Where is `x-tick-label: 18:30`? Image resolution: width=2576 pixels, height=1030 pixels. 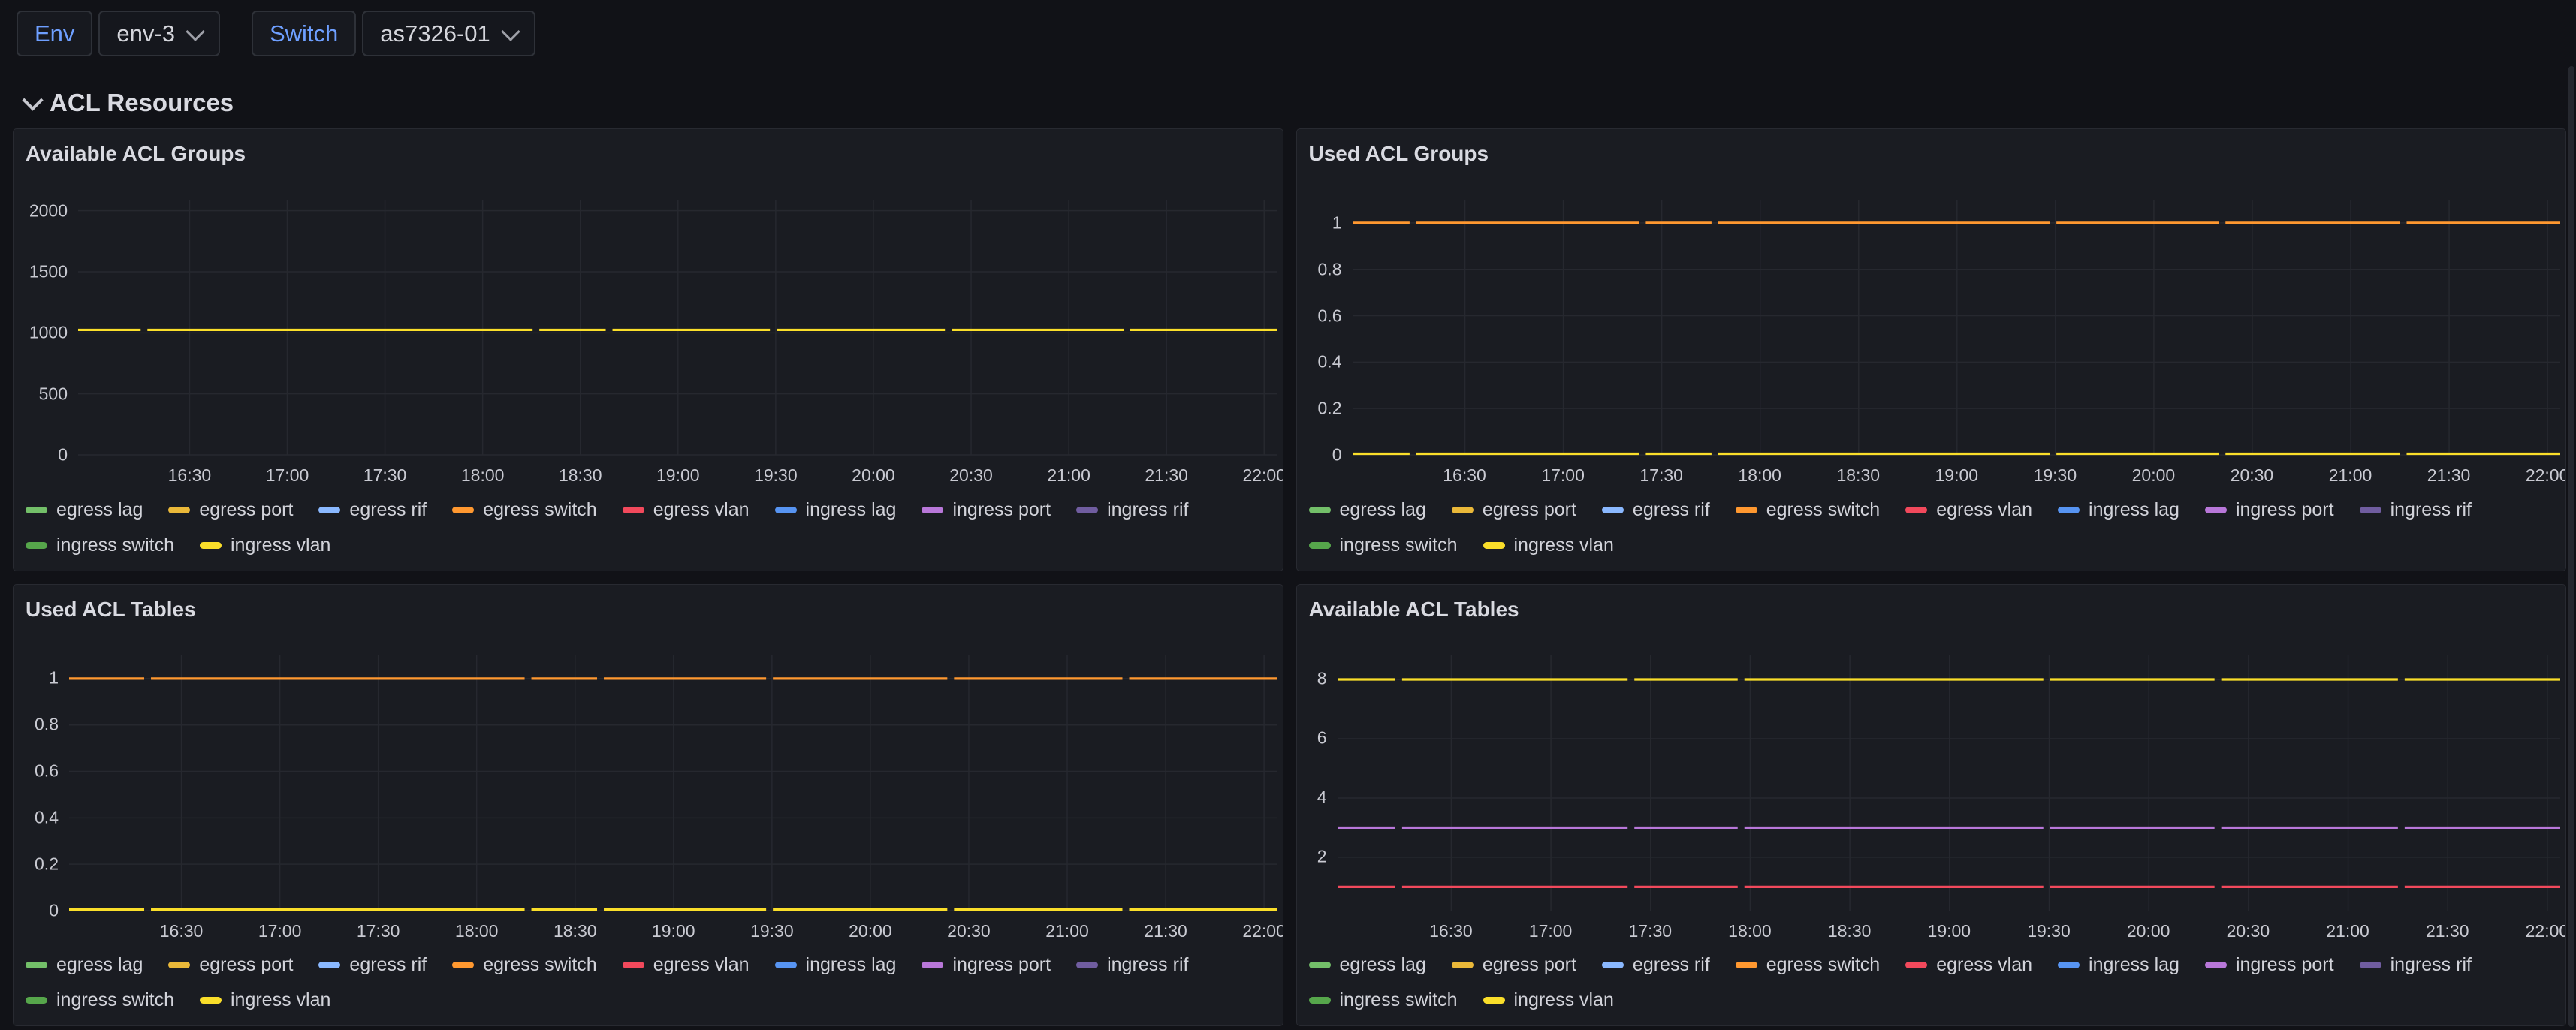
x-tick-label: 18:30 is located at coordinates (580, 475).